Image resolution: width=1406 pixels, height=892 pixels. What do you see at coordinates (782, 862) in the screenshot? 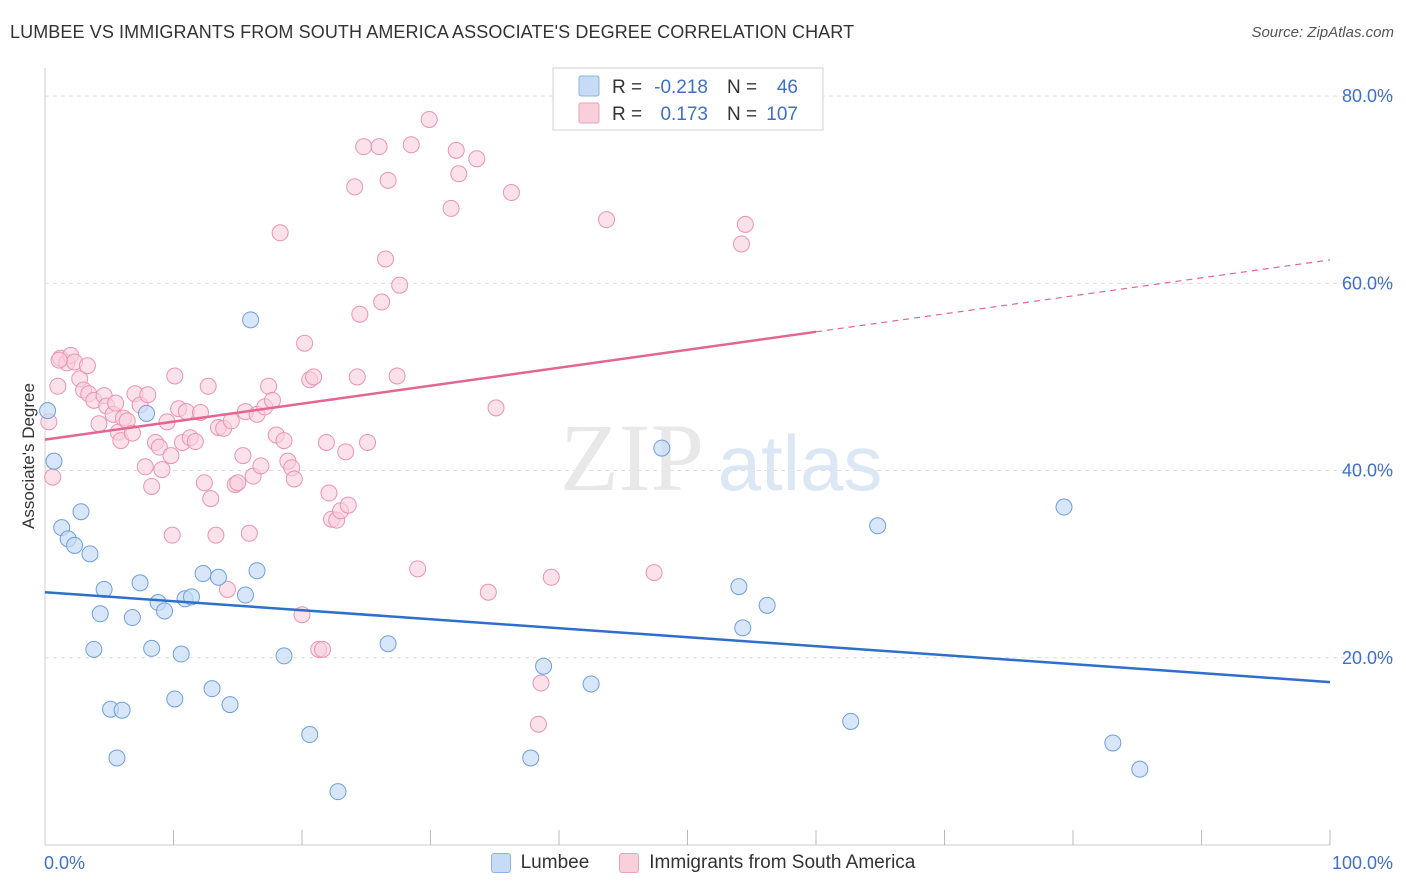
I see `legend-label-immigrants: Immigrants from South America` at bounding box center [782, 862].